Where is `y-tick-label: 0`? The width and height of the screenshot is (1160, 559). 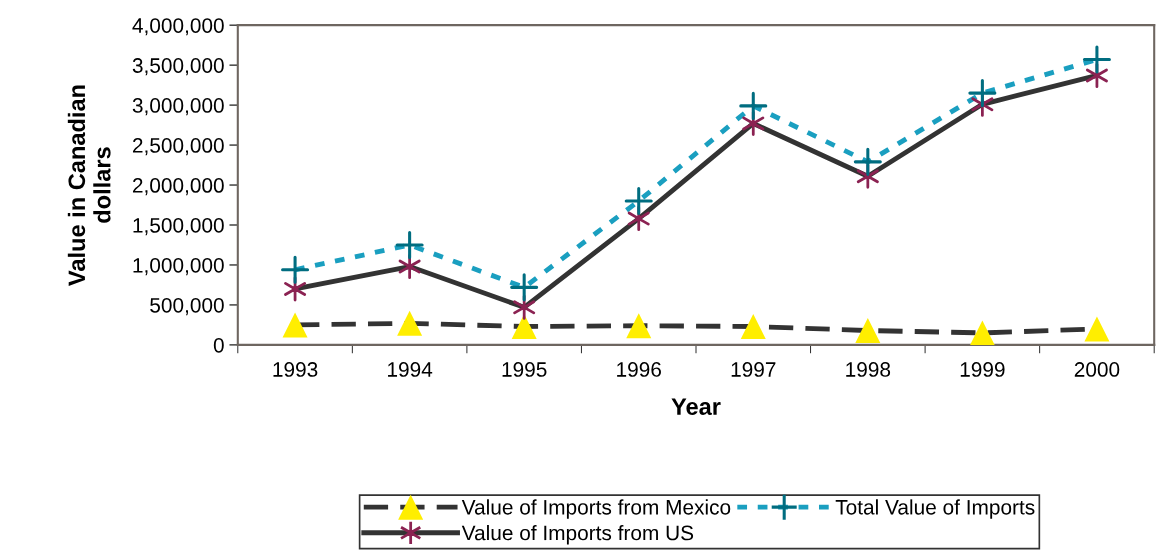
y-tick-label: 0 is located at coordinates (218, 345).